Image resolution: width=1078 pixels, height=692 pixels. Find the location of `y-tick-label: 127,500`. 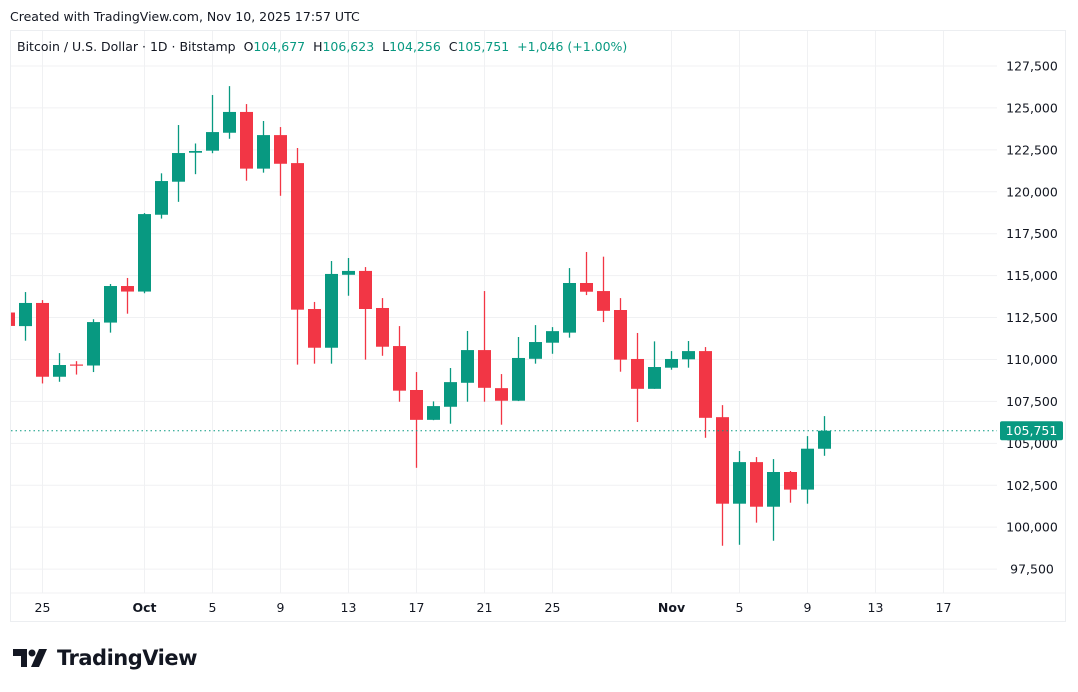

y-tick-label: 127,500 is located at coordinates (1032, 66).